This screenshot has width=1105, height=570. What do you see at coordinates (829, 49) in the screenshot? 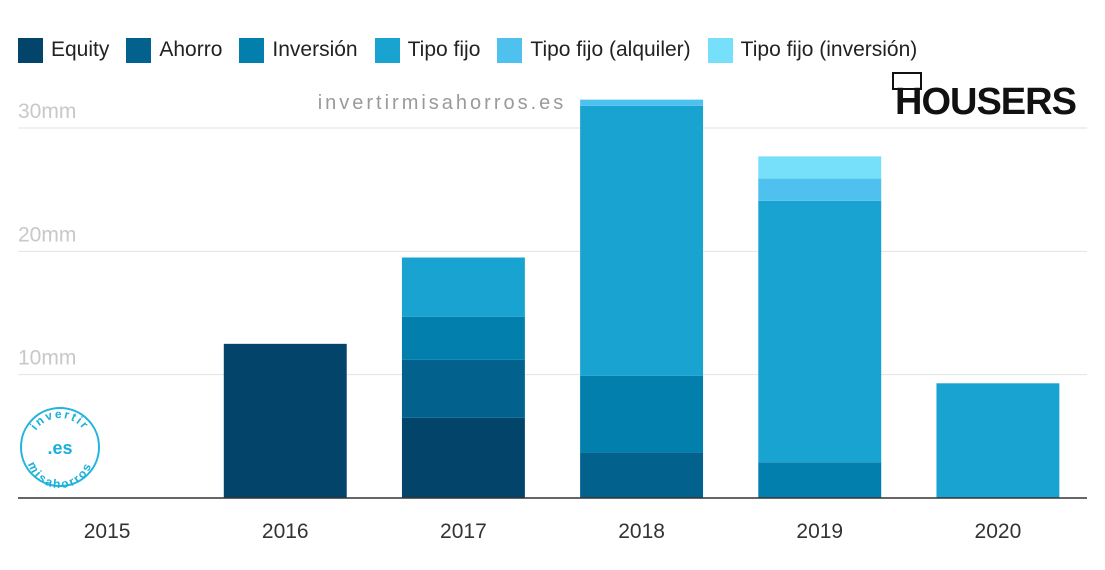
I see `legend-label: Tipo fijo (inversión)` at bounding box center [829, 49].